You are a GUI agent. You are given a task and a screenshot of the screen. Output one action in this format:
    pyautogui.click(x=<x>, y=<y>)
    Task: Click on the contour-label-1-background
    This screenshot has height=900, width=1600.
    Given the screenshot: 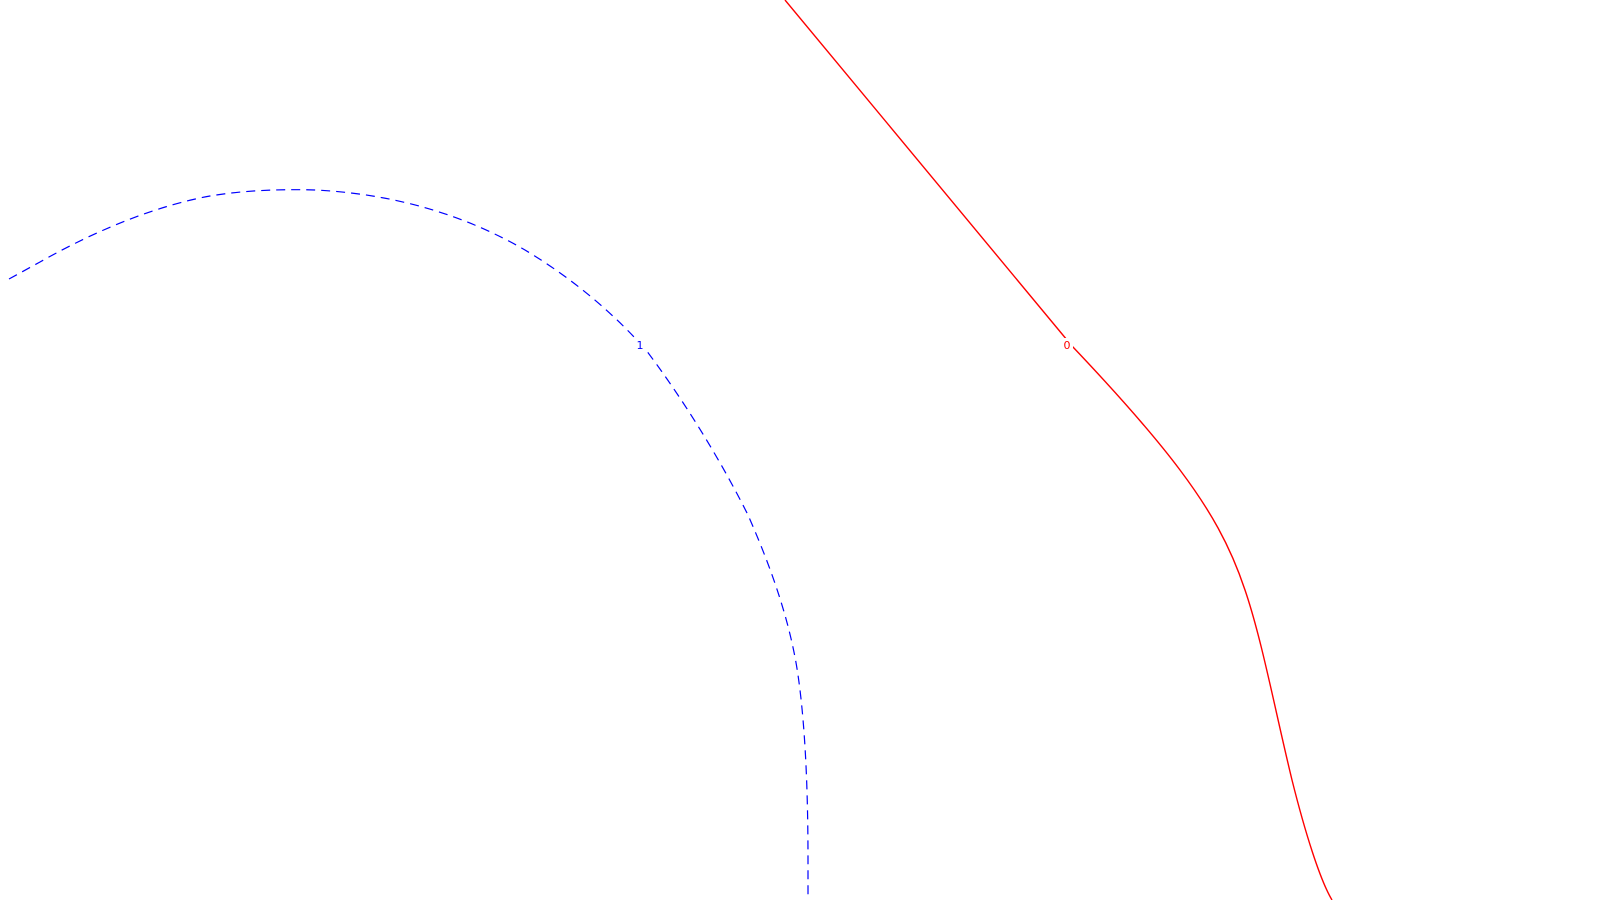 What is the action you would take?
    pyautogui.click(x=640, y=345)
    